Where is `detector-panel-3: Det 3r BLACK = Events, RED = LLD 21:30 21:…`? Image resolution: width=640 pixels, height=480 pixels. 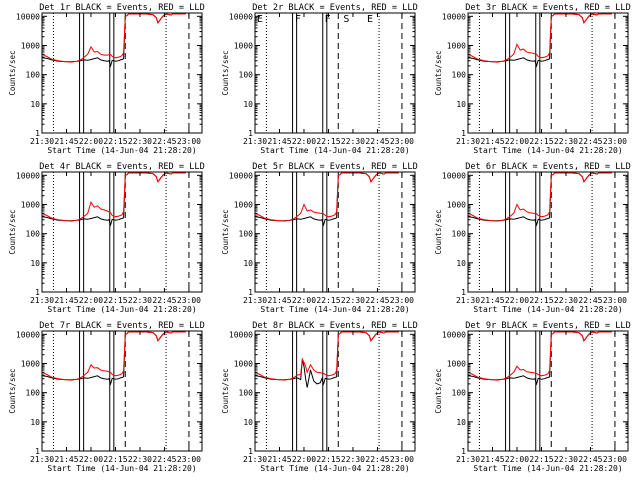
detector-panel-3: Det 3r BLACK = Events, RED = LLD 21:30 21:… is located at coordinates (532, 79).